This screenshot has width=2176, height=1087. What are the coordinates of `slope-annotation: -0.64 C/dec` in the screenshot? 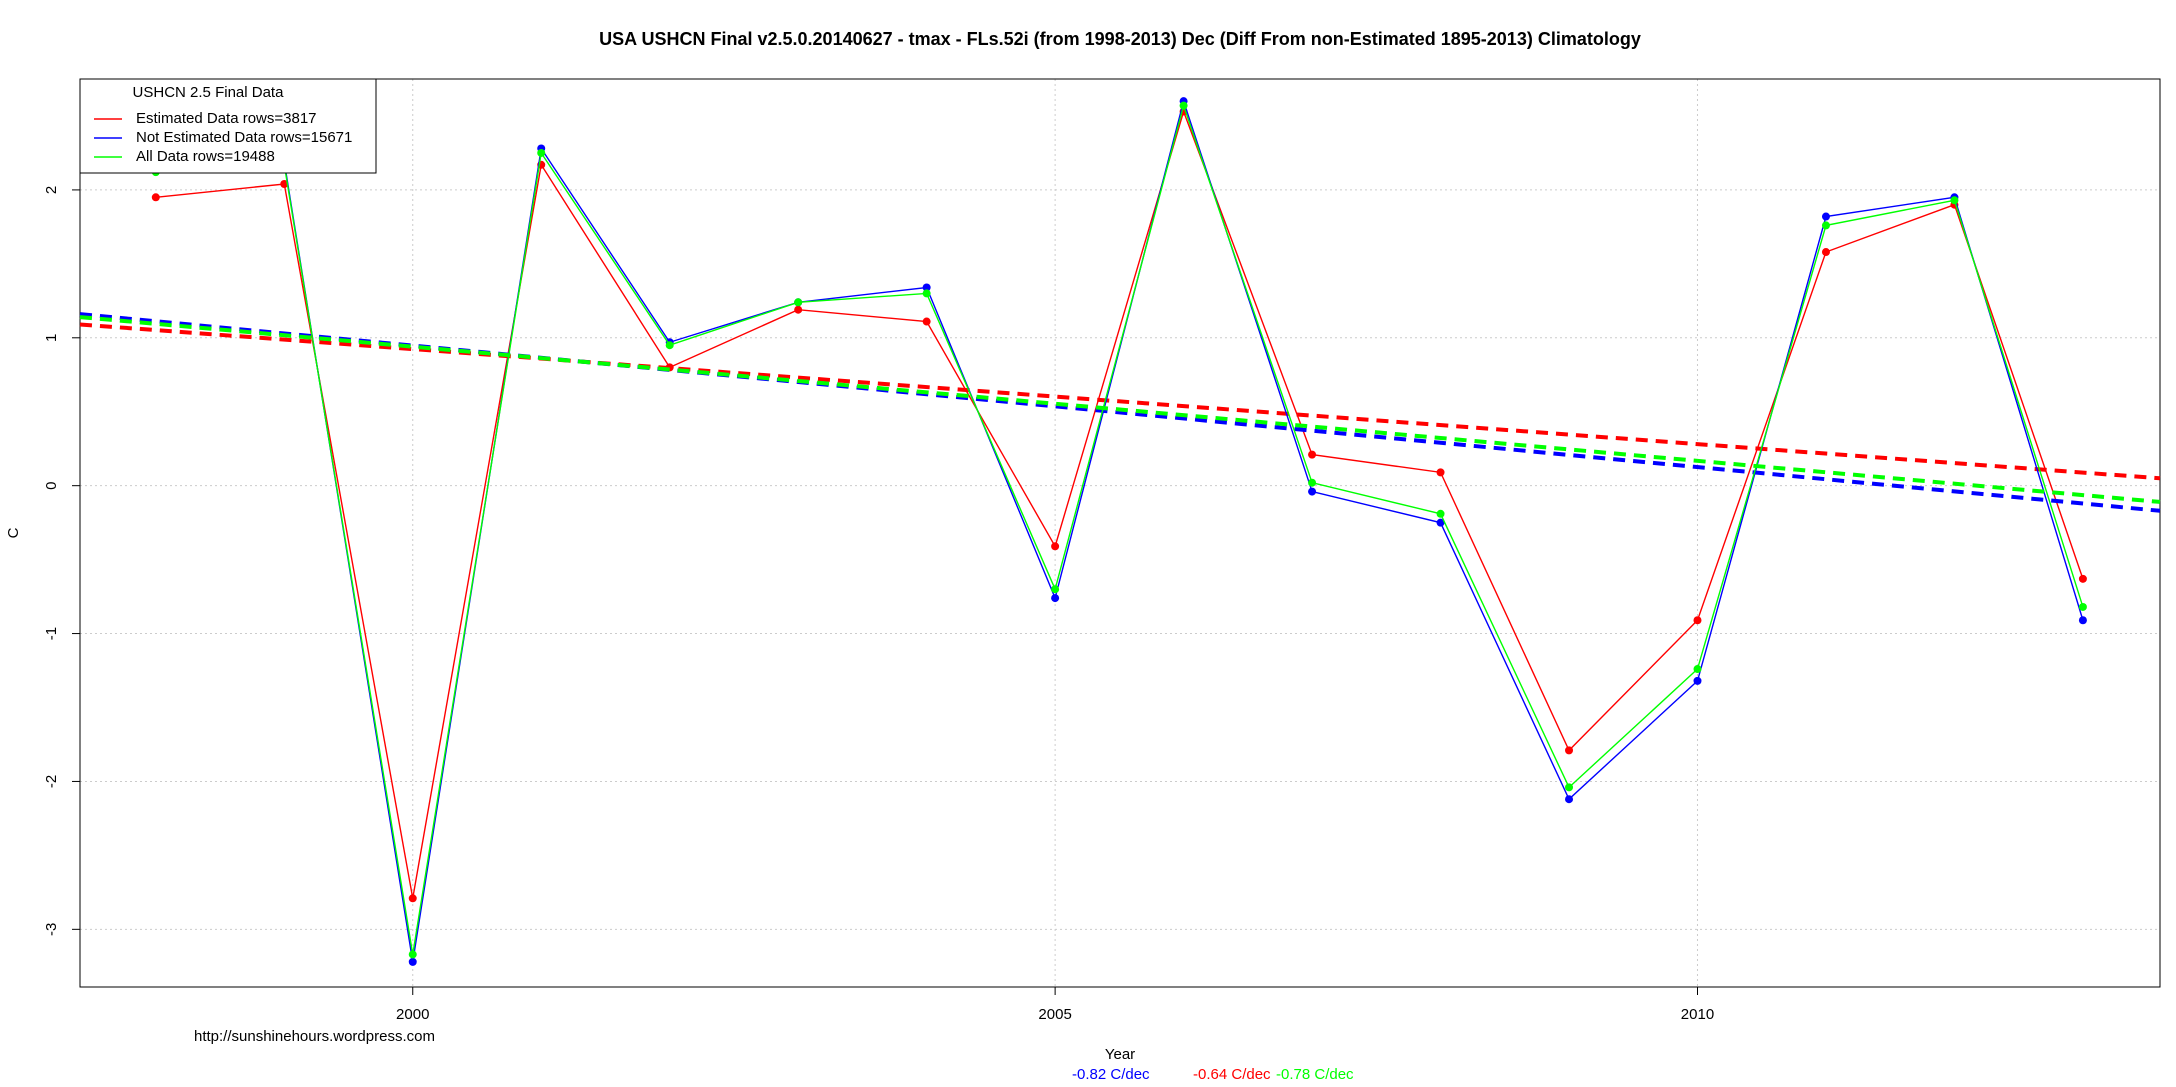 It's located at (1232, 1074).